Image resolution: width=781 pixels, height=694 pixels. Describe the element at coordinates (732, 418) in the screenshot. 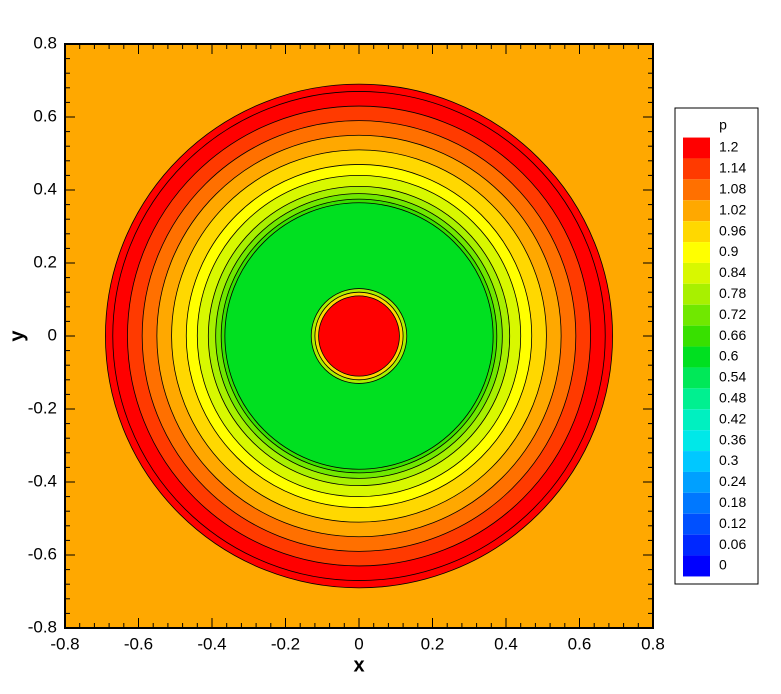

I see `colorbar-label: 0.42` at that location.